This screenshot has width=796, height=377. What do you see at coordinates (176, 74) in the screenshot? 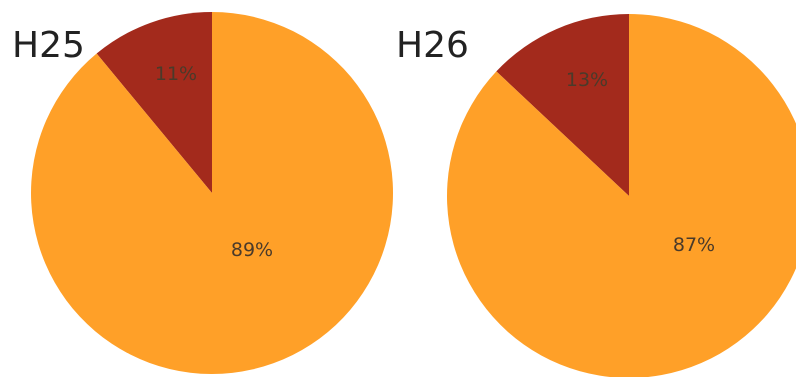
I see `slice-label-minor: 11%` at bounding box center [176, 74].